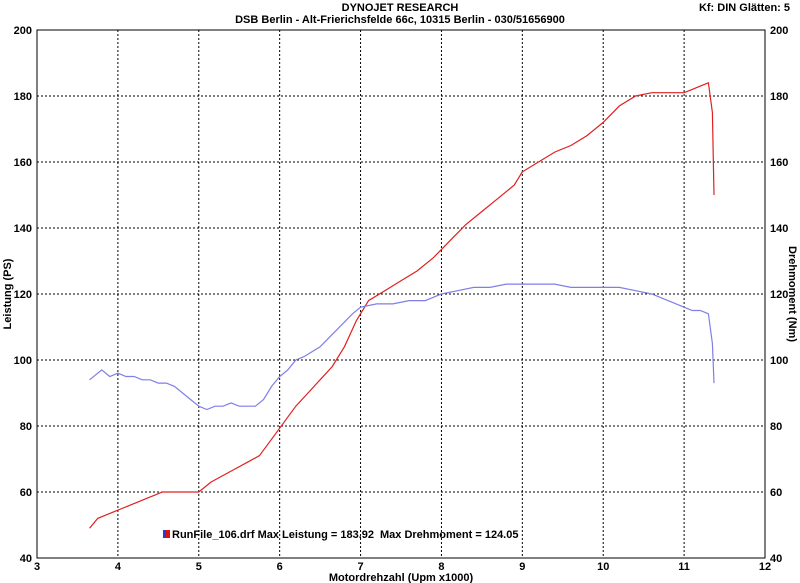  Describe the element at coordinates (26, 559) in the screenshot. I see `y-left-tick-label: 40` at that location.